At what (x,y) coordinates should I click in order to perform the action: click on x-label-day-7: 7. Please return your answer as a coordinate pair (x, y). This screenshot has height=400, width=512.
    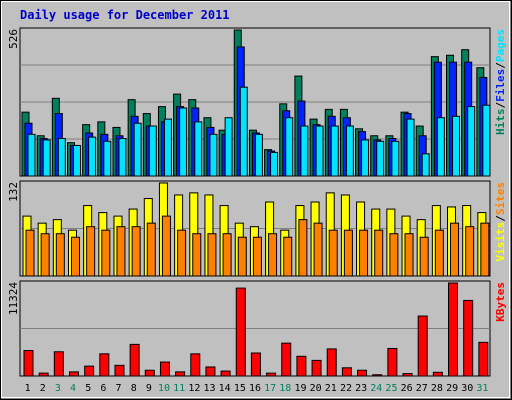
    Looking at the image, I should click on (119, 388).